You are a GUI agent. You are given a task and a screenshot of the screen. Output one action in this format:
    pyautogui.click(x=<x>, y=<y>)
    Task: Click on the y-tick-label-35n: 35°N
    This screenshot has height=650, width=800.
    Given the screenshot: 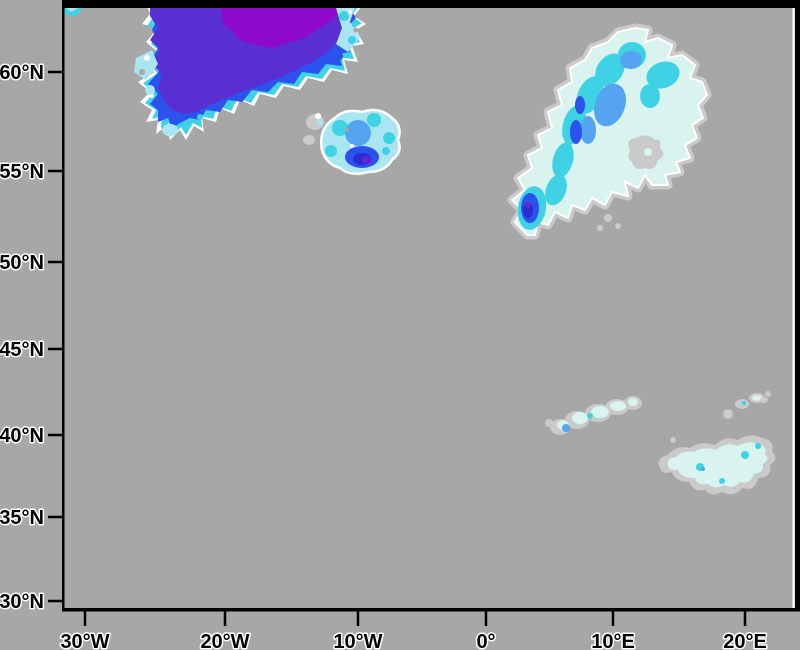 What is the action you would take?
    pyautogui.click(x=22, y=518)
    